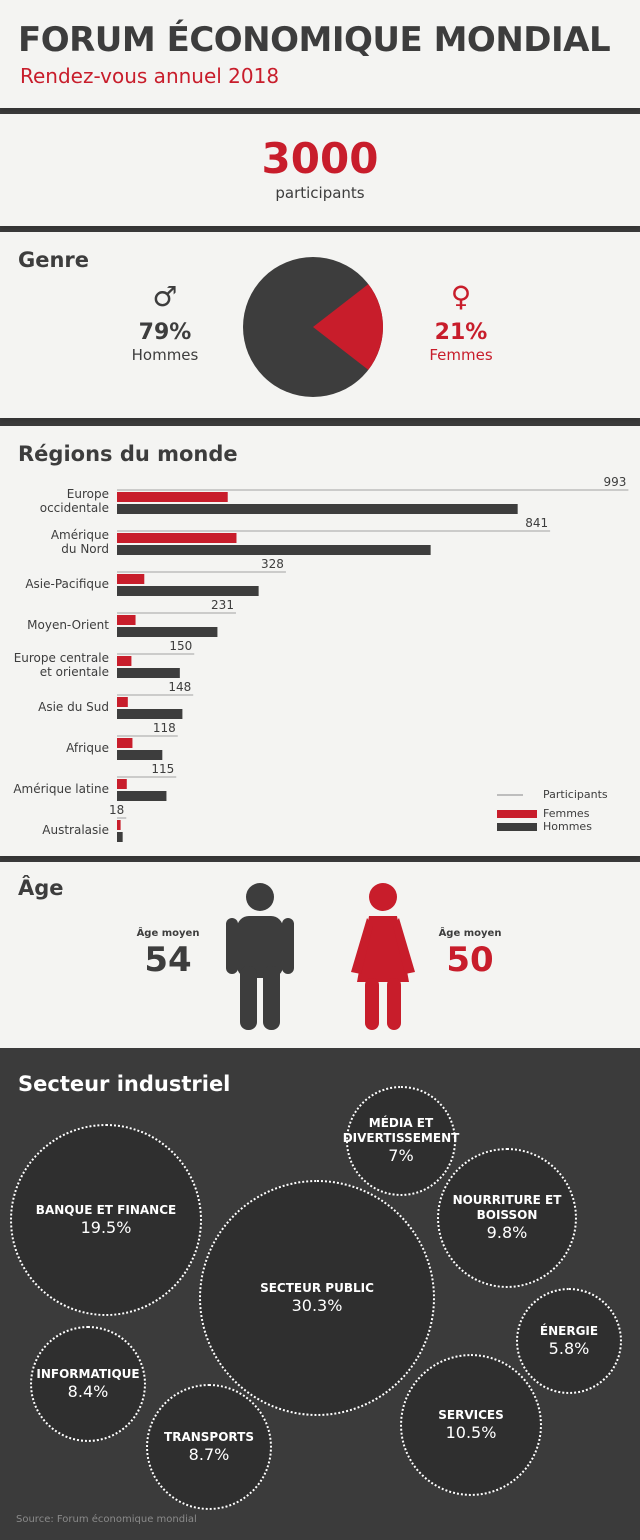 This screenshot has height=1540, width=640. What do you see at coordinates (507, 1215) in the screenshot?
I see `bubble-nourriture-label-2: BOISSON` at bounding box center [507, 1215].